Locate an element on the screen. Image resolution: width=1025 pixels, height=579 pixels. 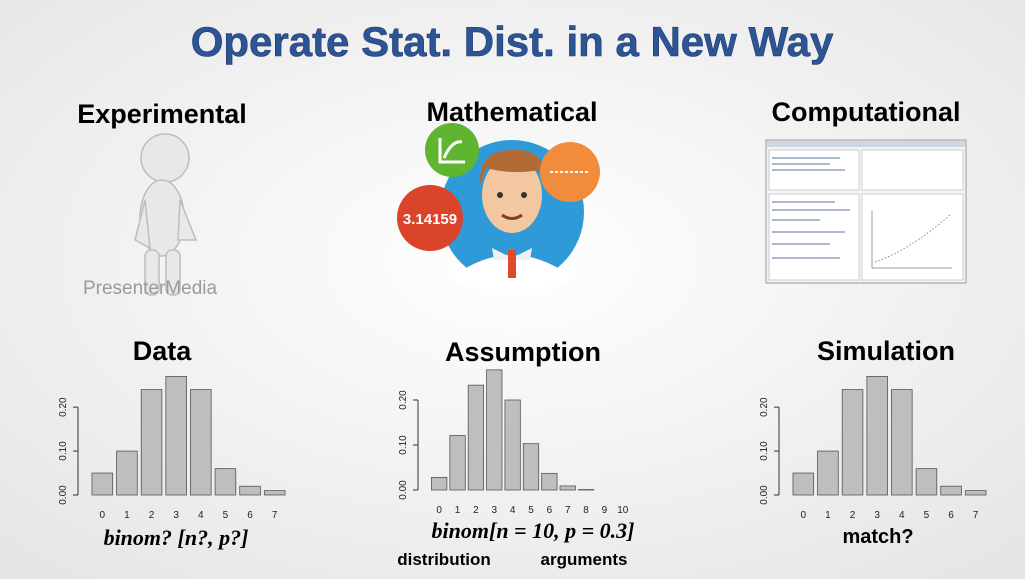
x-tick-label: 9 is located at coordinates (605, 510).